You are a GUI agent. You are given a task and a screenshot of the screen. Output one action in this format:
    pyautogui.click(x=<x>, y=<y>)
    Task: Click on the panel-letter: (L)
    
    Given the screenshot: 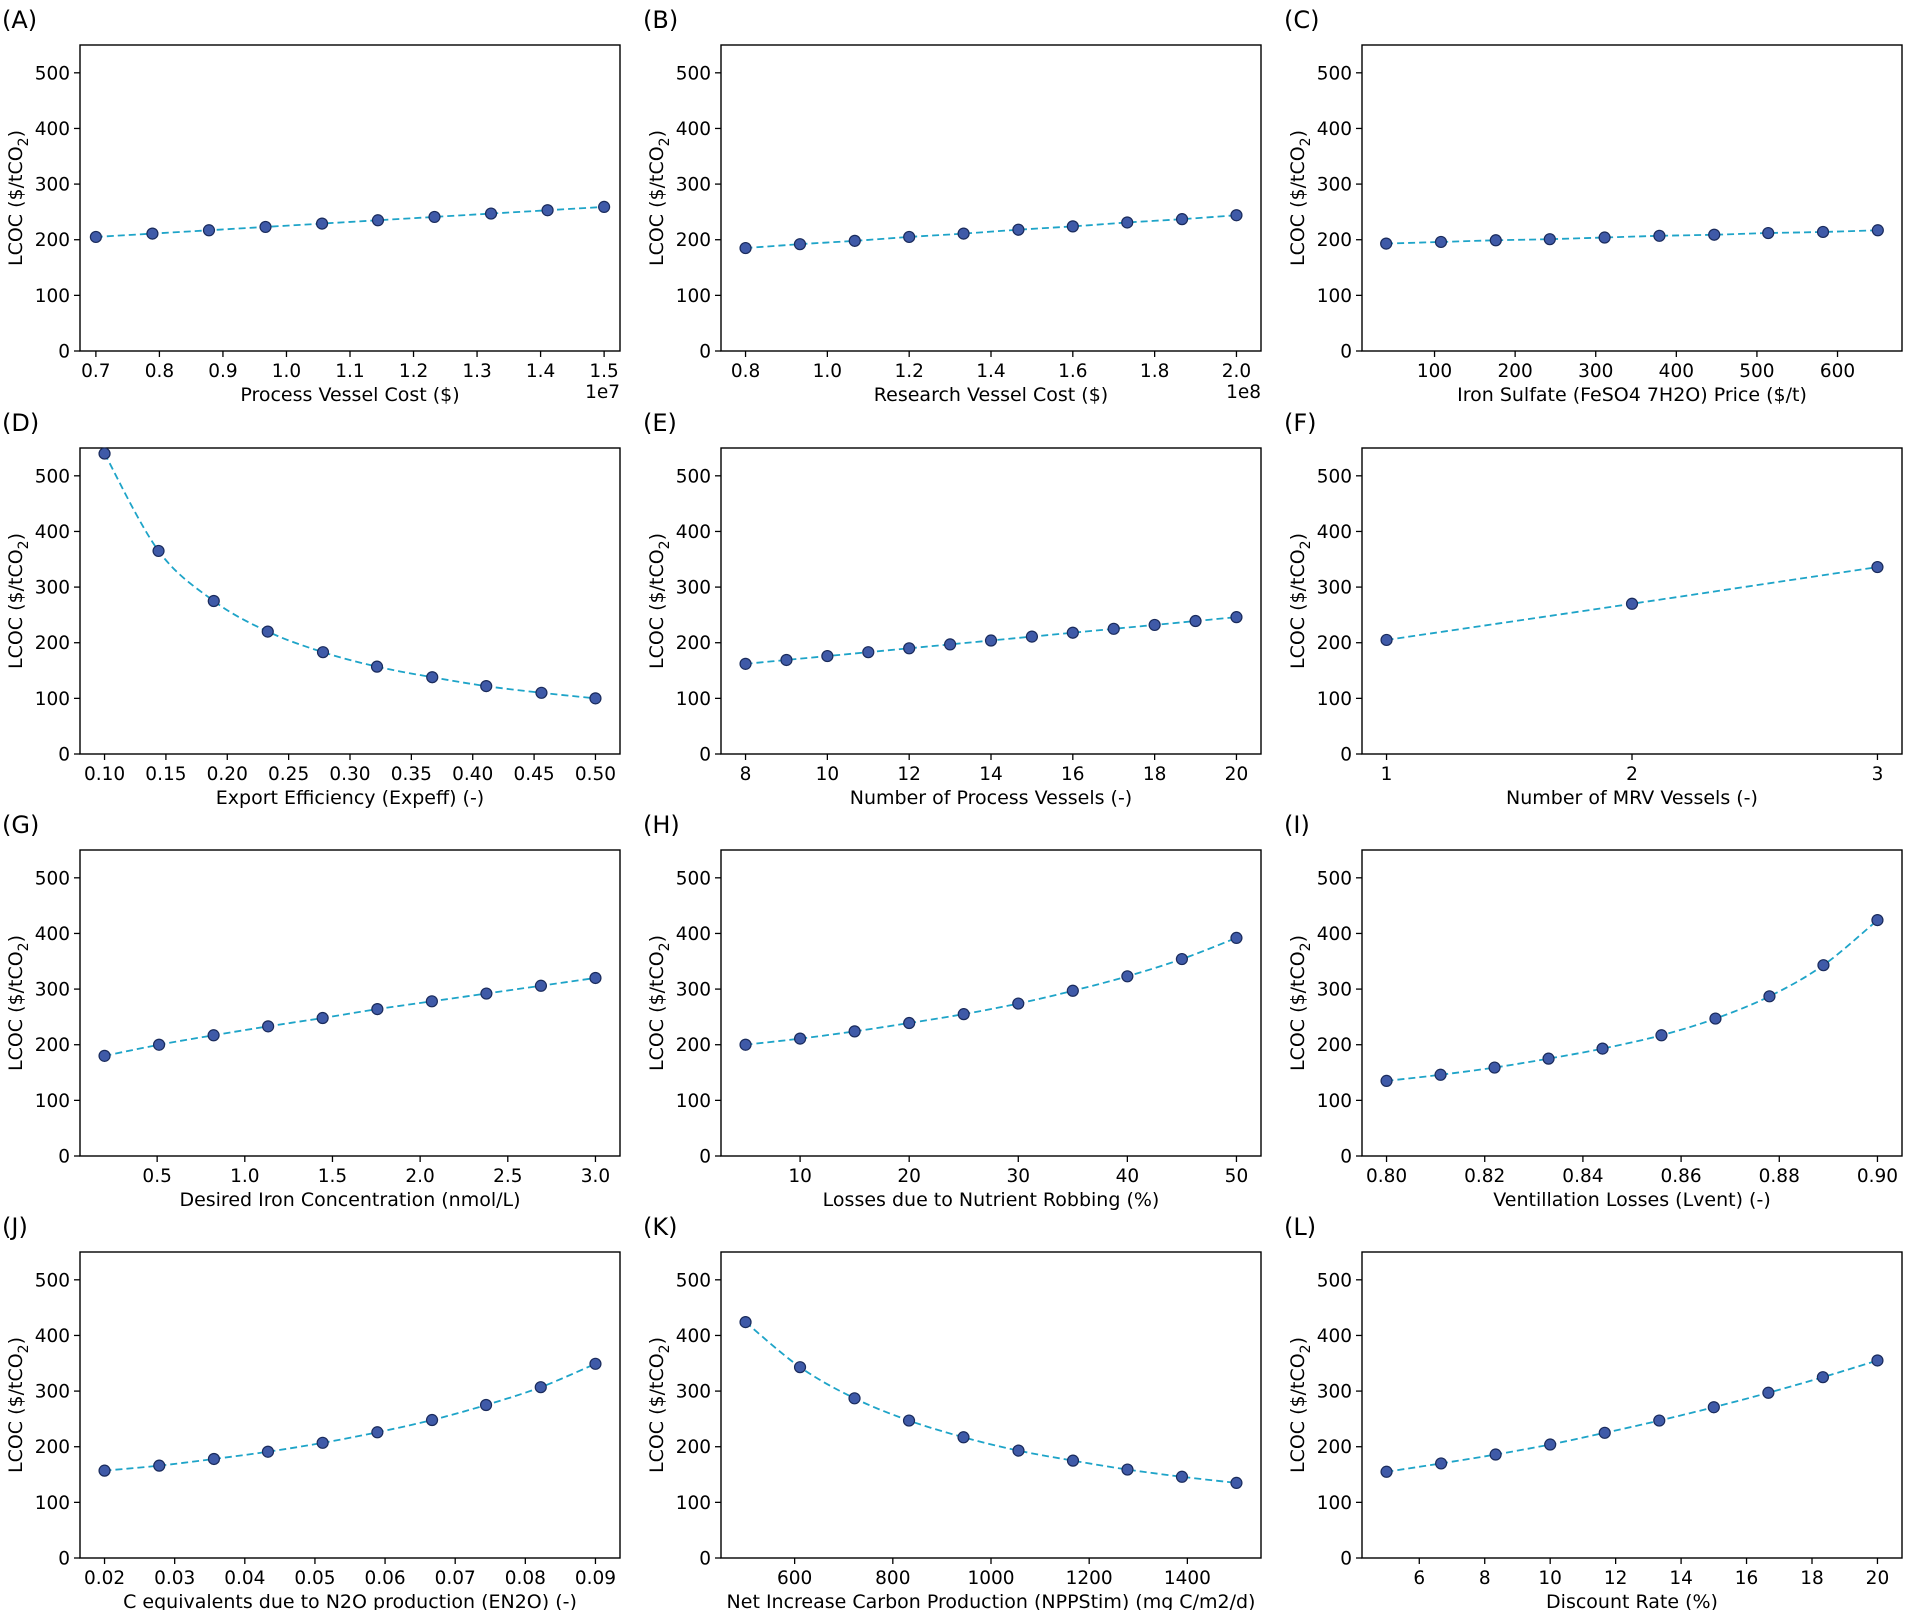 What is the action you would take?
    pyautogui.click(x=1300, y=1227)
    